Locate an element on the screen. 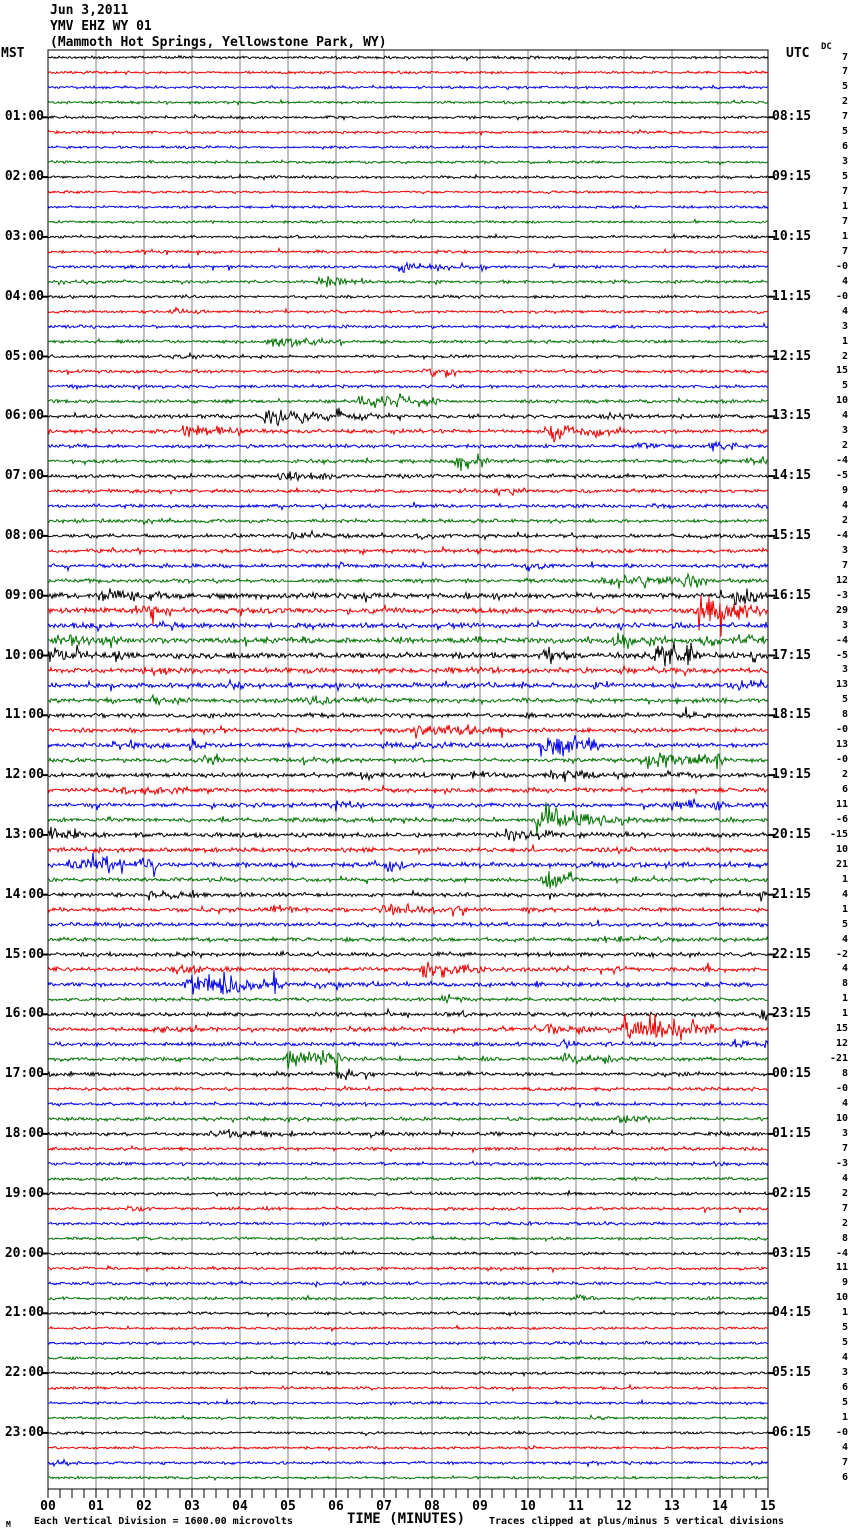  dc-offset-value: 29 is located at coordinates (841, 610).